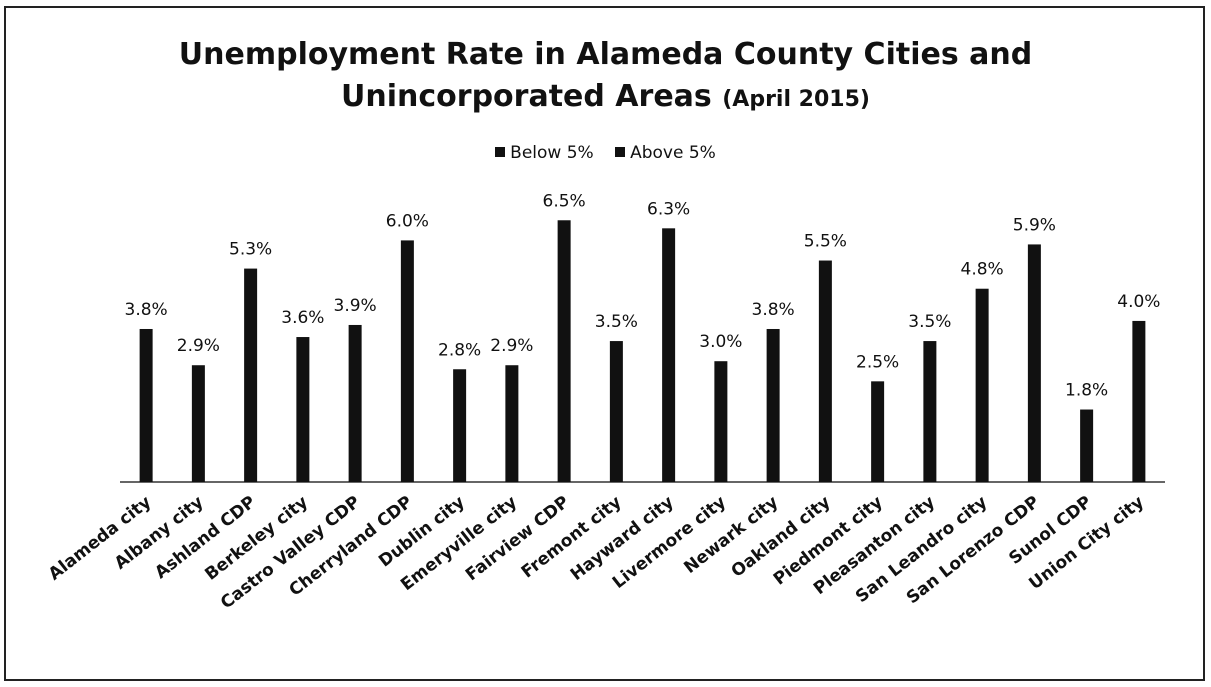  Describe the element at coordinates (198, 346) in the screenshot. I see `value-label-1: 2.9%` at that location.